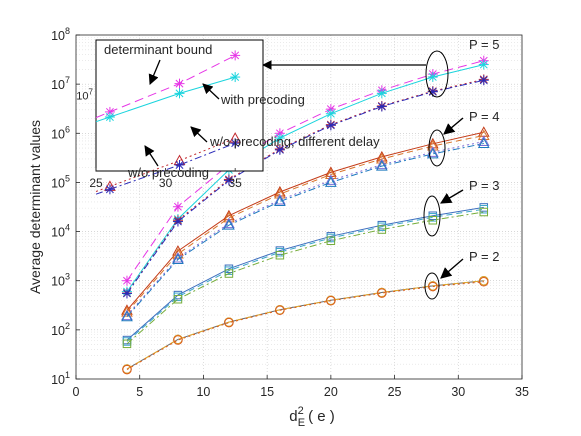 The width and height of the screenshot is (581, 436). Describe the element at coordinates (158, 49) in the screenshot. I see `annotation-determinant-bound: determinant bound` at that location.